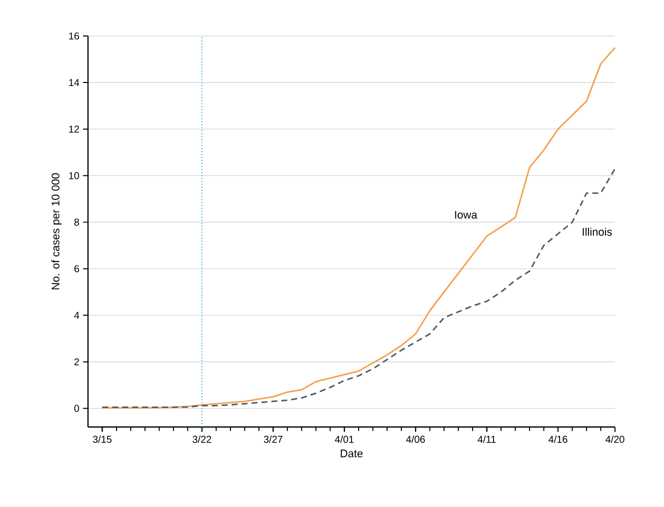  I want to click on x-tick-label: 3/27, so click(273, 439).